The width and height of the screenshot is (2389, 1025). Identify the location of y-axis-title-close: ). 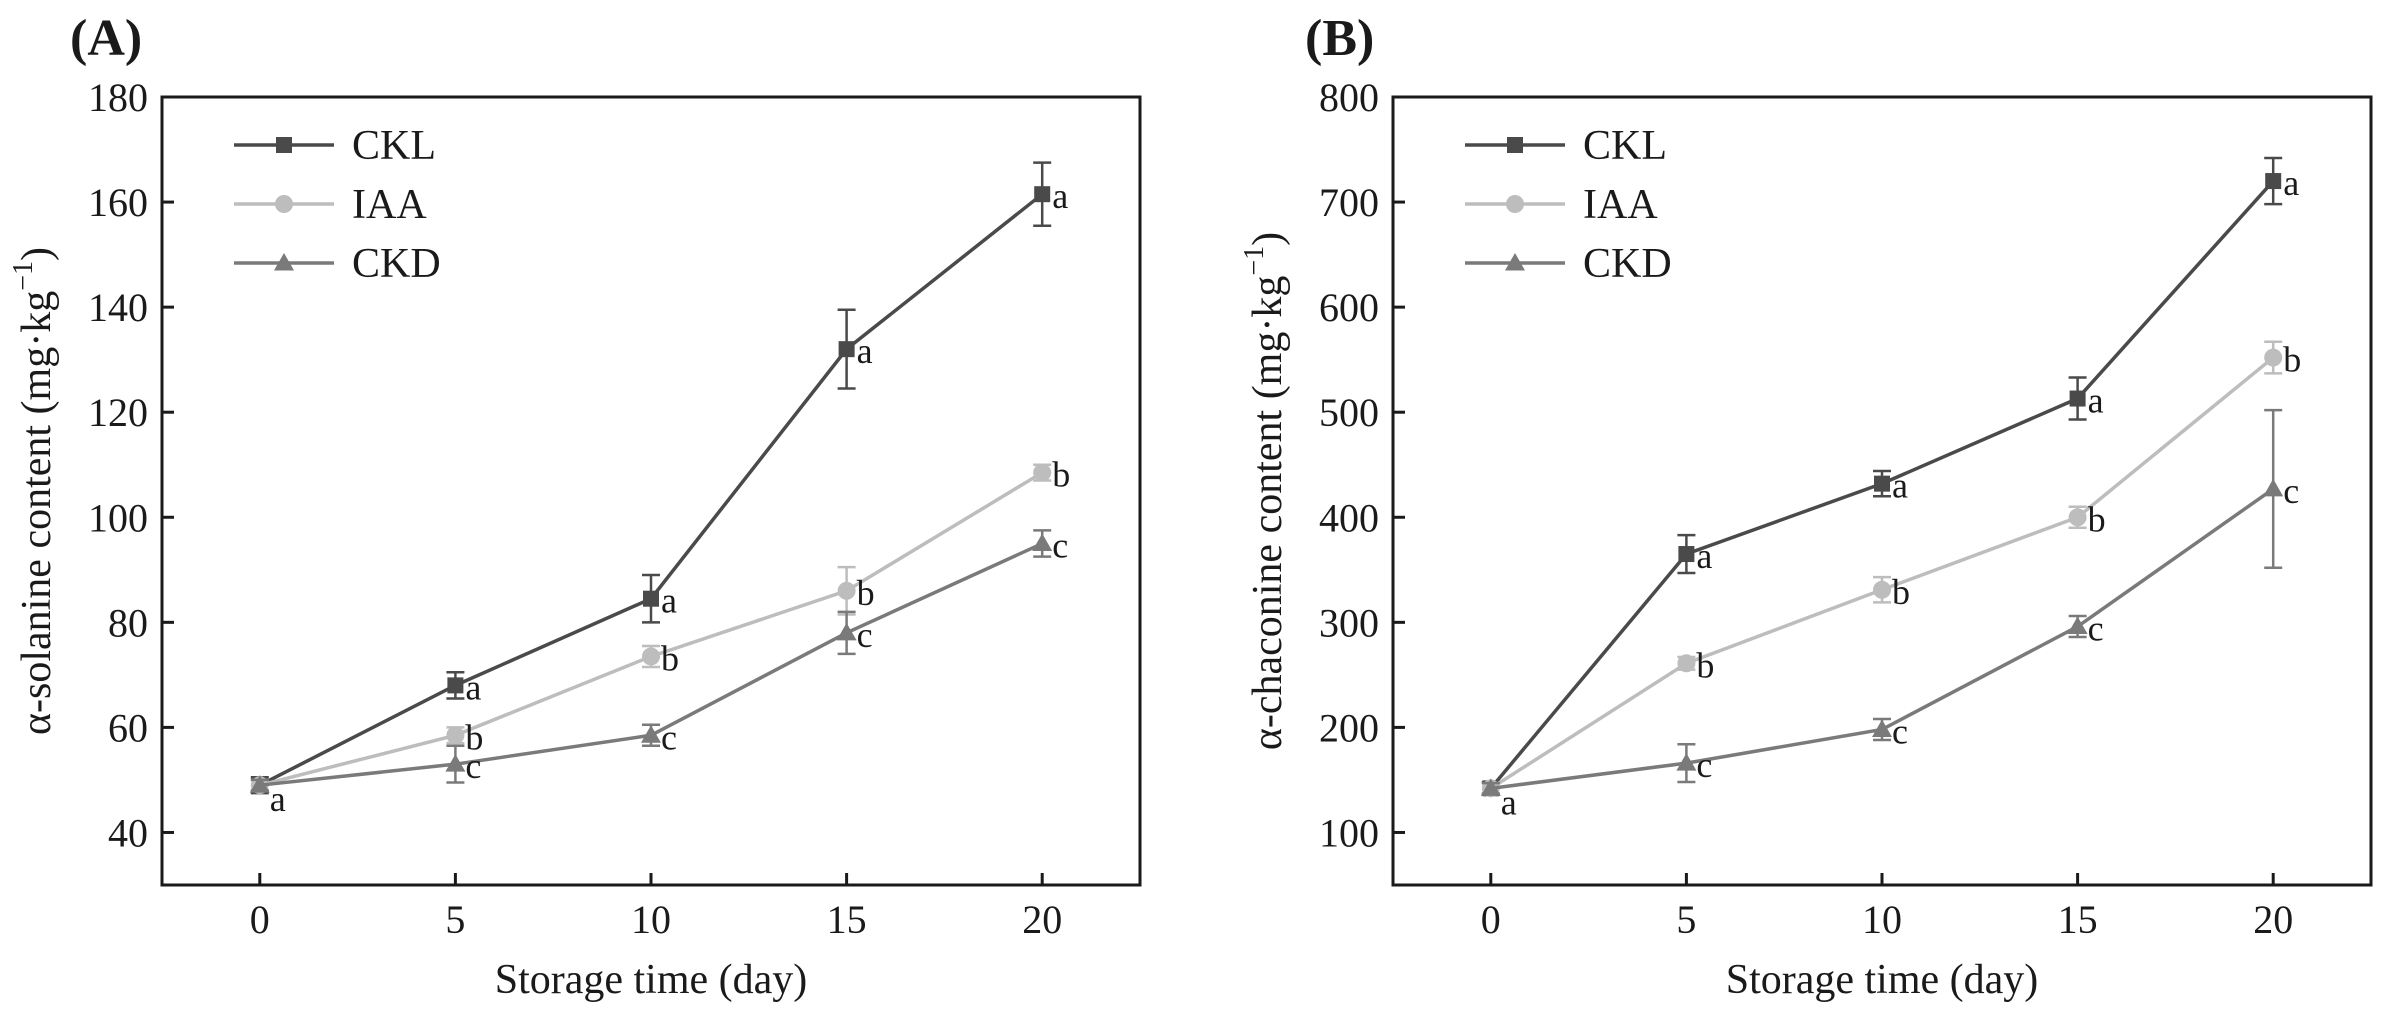
(1268, 239).